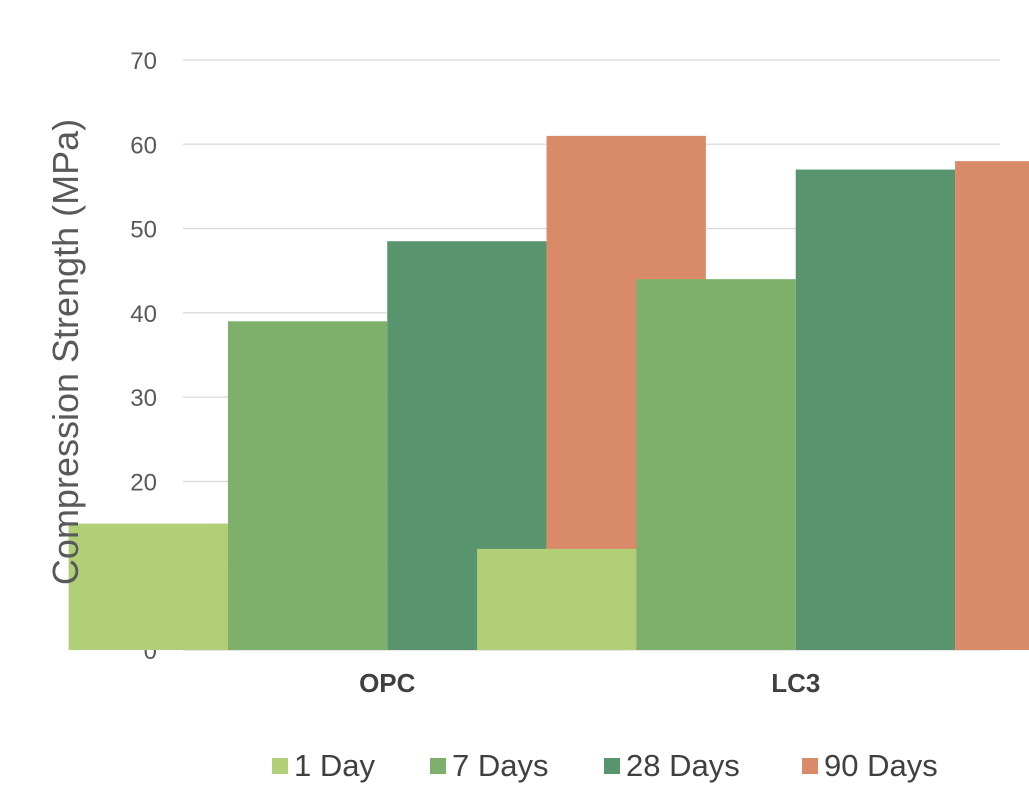  I want to click on bar-lc3-7-days, so click(716, 464).